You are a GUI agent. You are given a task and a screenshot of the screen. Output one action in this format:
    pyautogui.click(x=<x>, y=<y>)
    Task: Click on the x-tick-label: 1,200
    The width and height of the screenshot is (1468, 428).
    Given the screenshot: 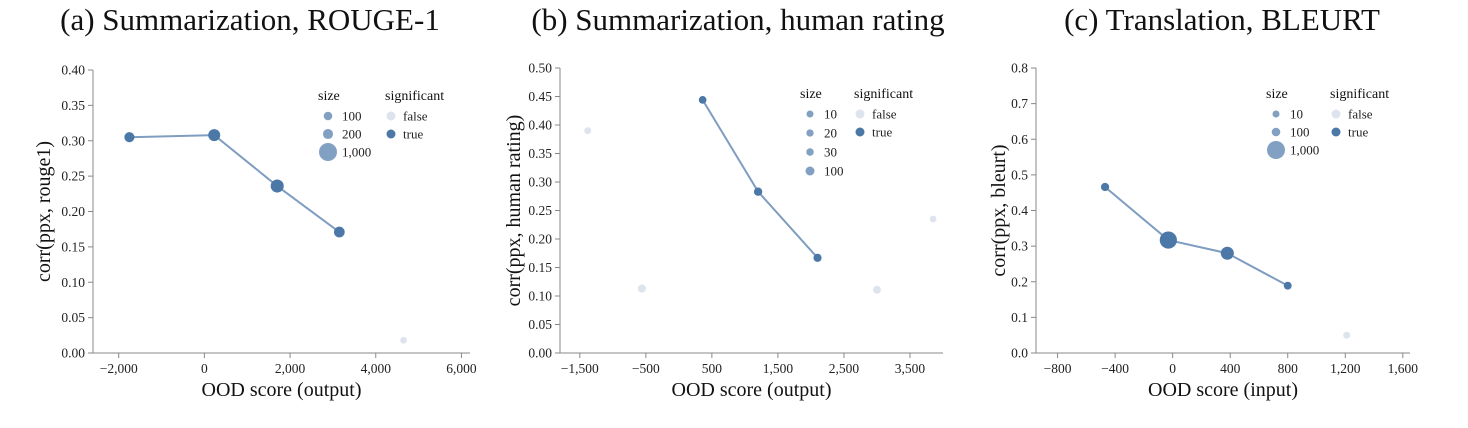 What is the action you would take?
    pyautogui.click(x=1345, y=368)
    